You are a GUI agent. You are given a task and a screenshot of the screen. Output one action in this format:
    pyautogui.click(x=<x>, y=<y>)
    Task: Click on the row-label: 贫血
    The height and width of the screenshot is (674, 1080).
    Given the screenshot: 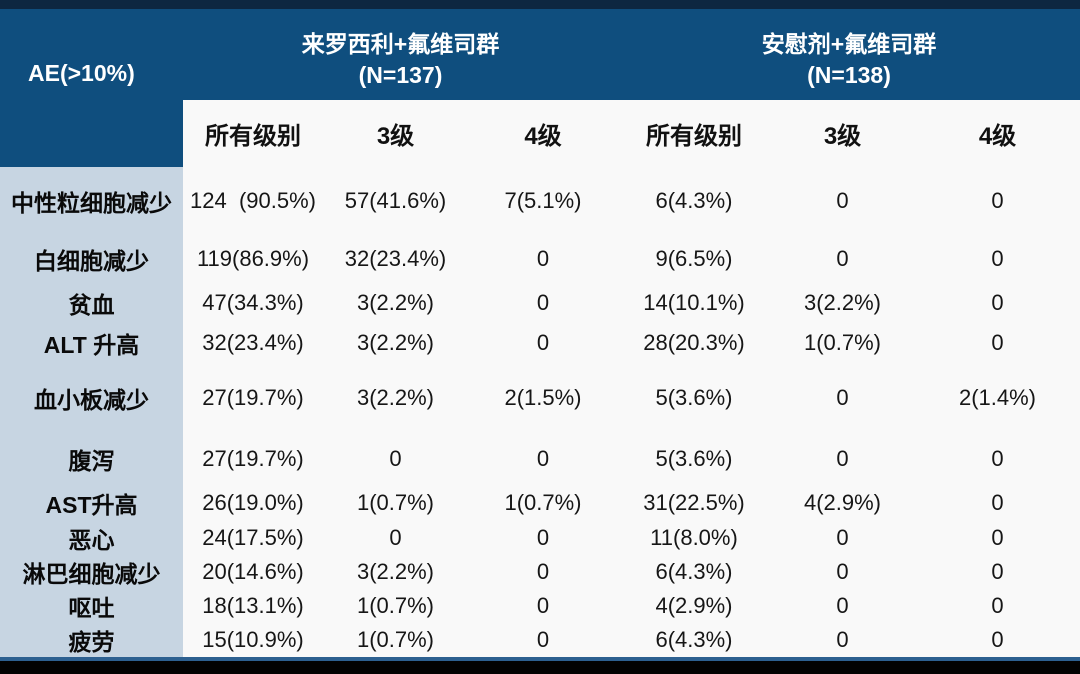 What is the action you would take?
    pyautogui.click(x=91, y=303)
    